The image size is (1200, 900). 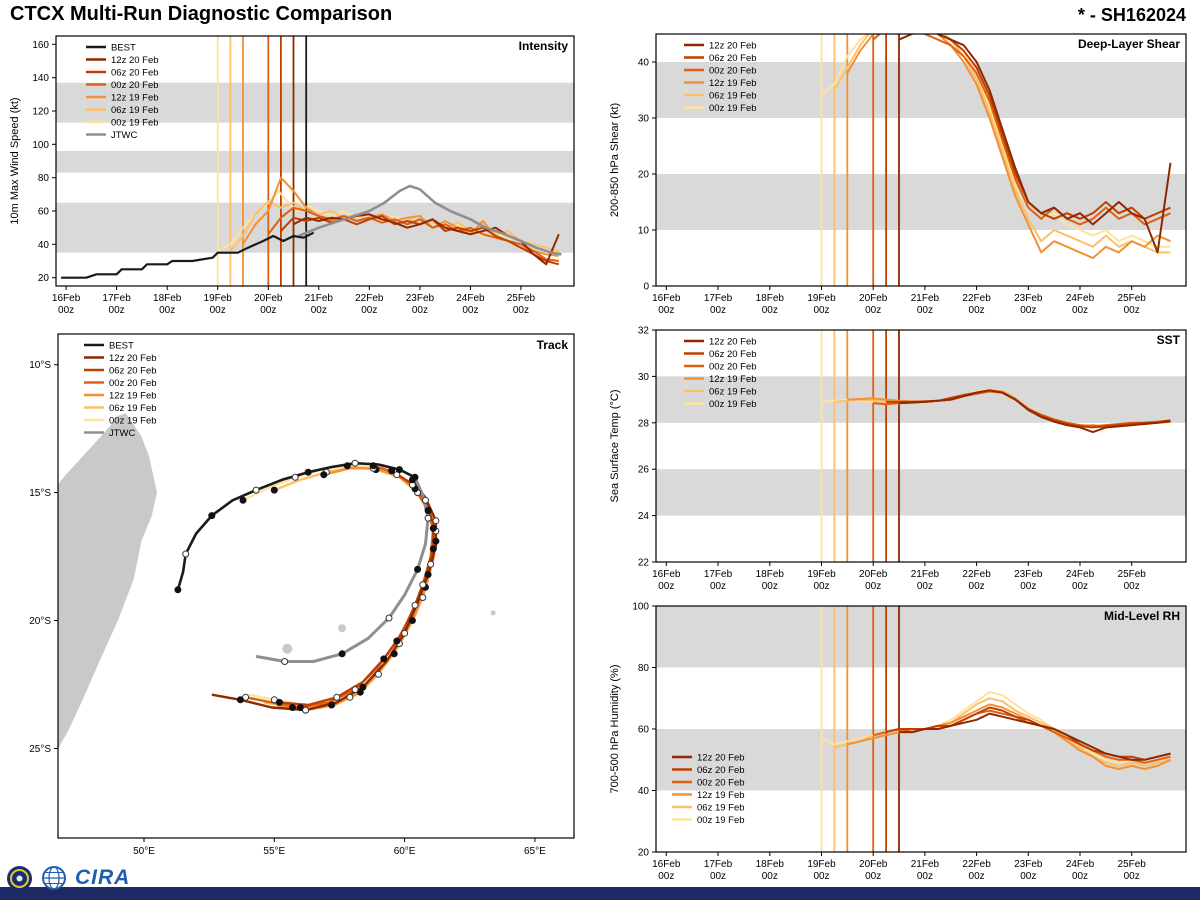 I want to click on svg-text: 30, so click(x=644, y=377).